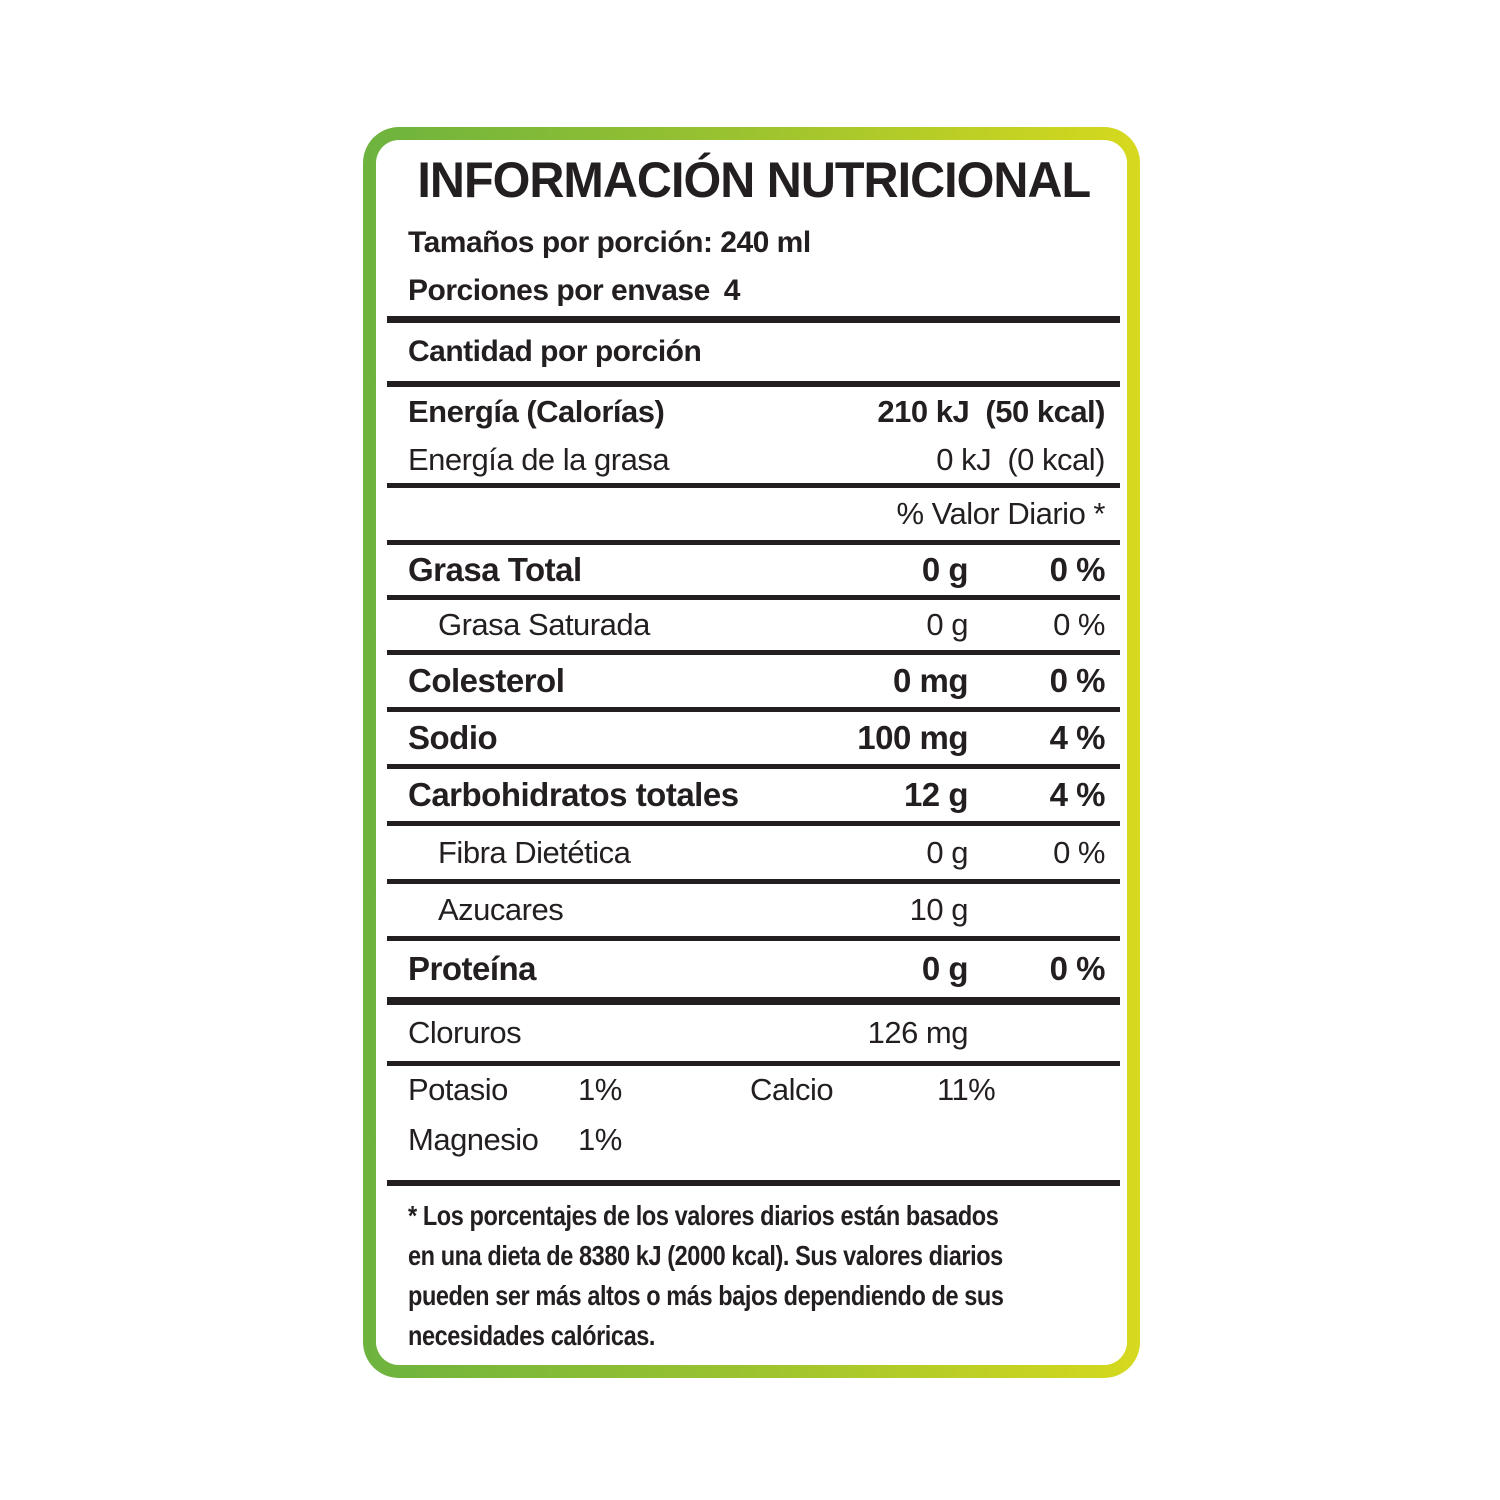  What do you see at coordinates (472, 968) in the screenshot?
I see `nutrient-name: Proteína` at bounding box center [472, 968].